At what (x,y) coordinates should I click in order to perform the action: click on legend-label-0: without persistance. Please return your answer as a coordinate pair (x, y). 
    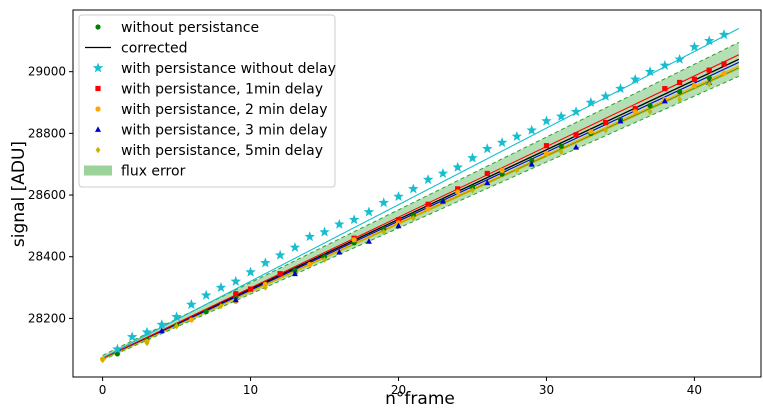
    Looking at the image, I should click on (190, 28).